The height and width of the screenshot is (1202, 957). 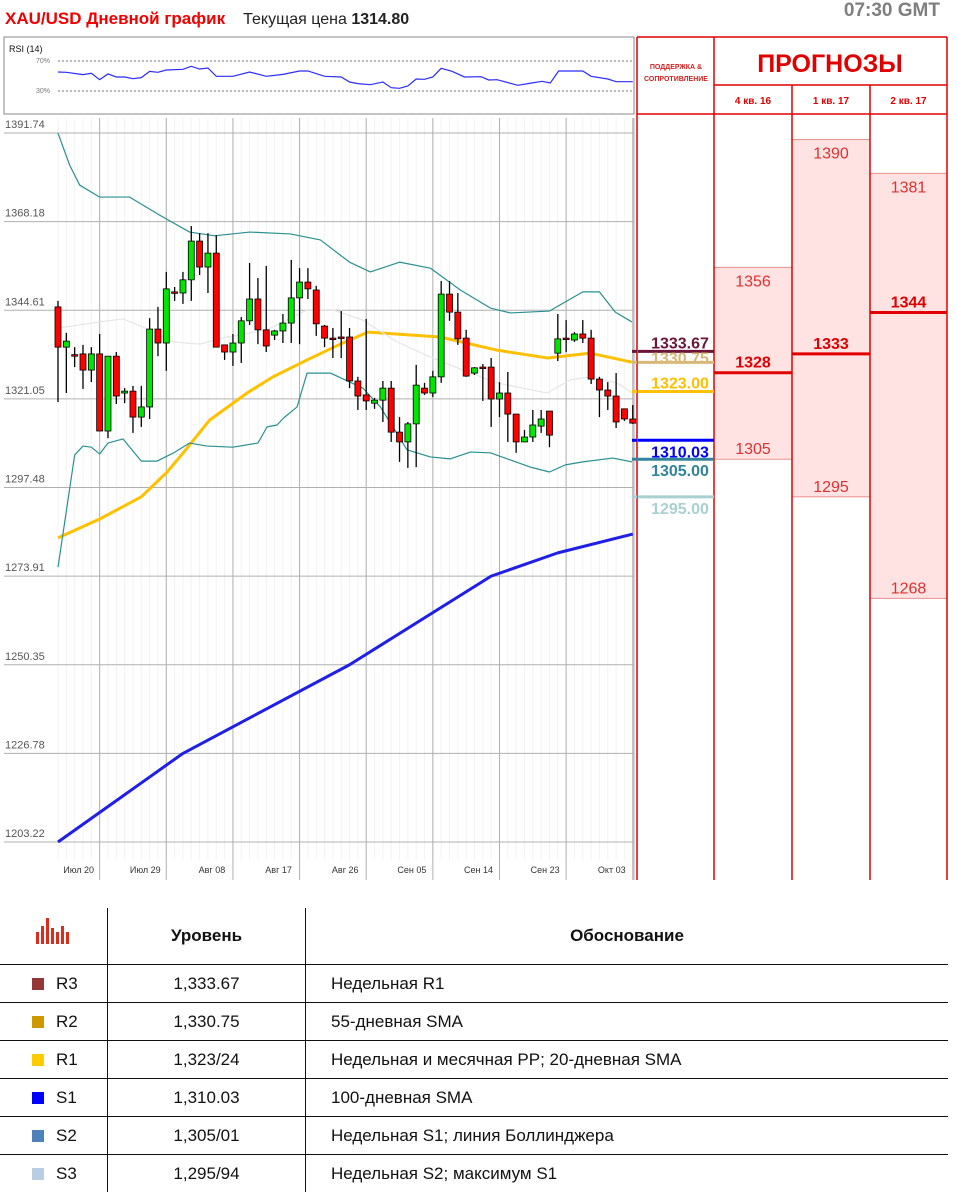 I want to click on level-value: 1,310.03, so click(x=206, y=1097).